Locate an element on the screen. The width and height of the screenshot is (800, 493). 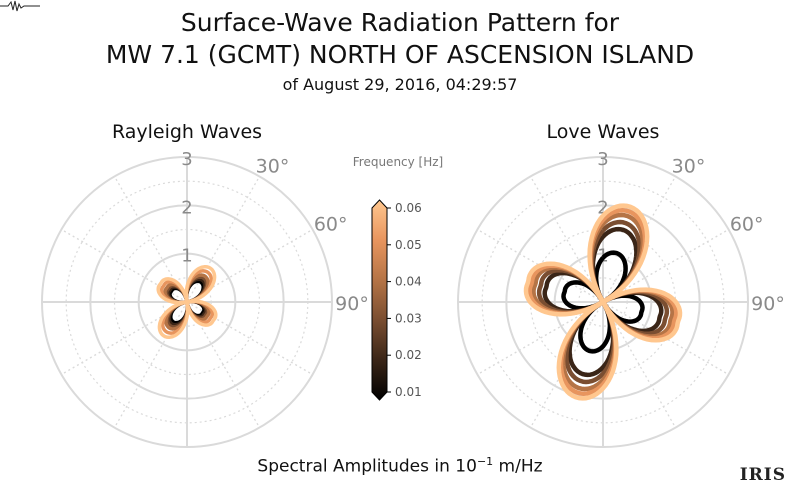
iris-logo: IRIS is located at coordinates (762, 475).